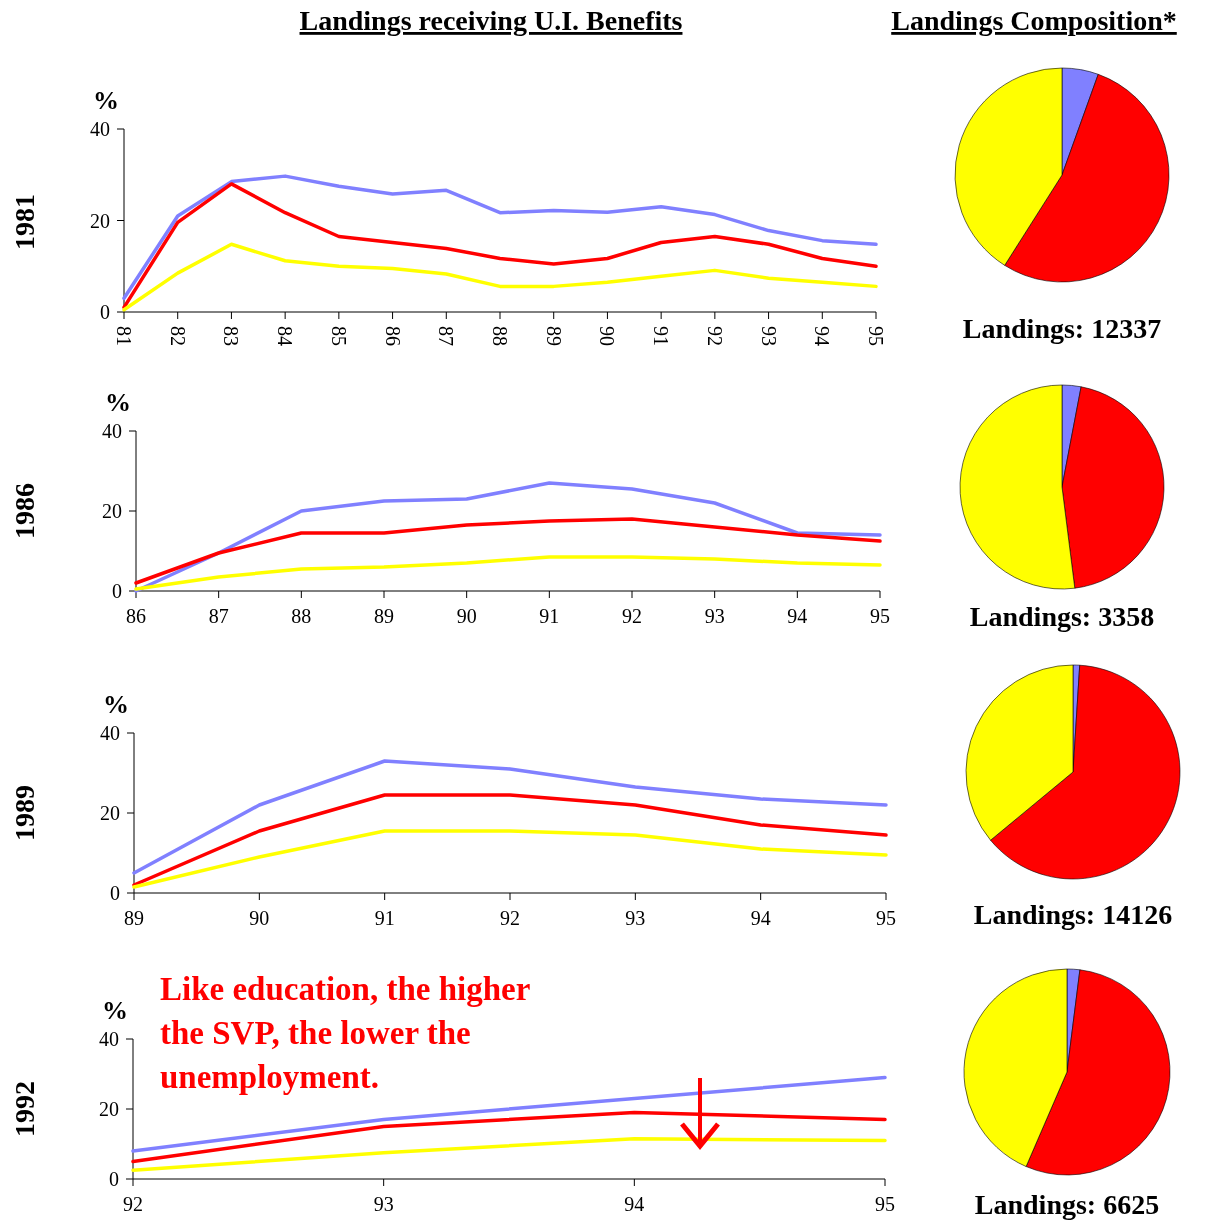 The height and width of the screenshot is (1224, 1208). Describe the element at coordinates (124, 336) in the screenshot. I see `x-tick-label: 81` at that location.